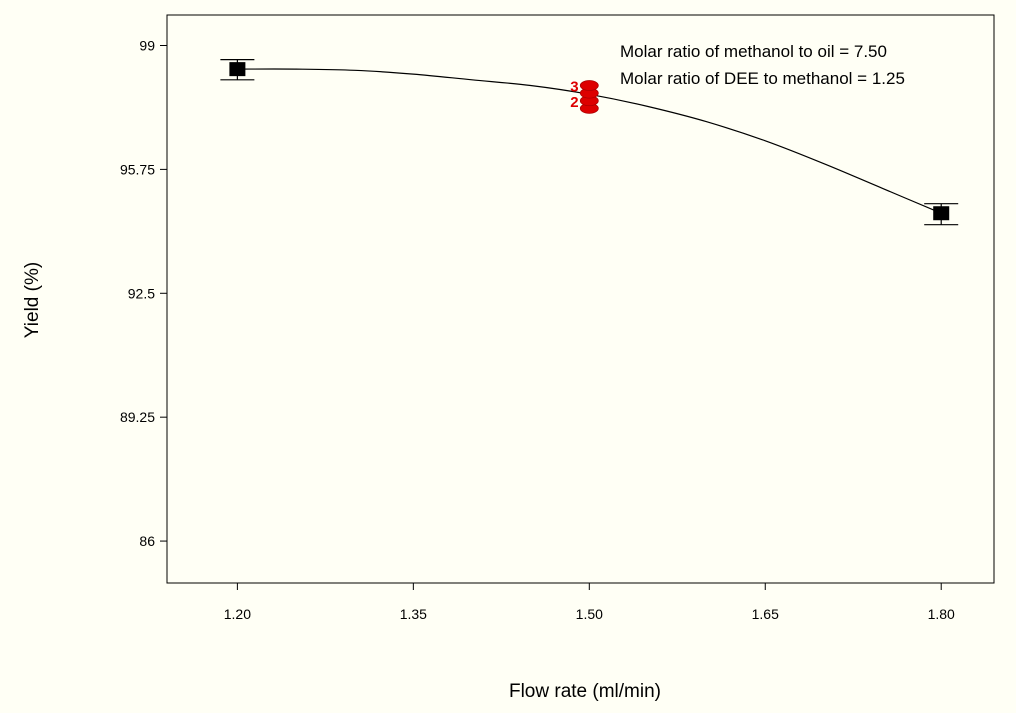 The width and height of the screenshot is (1016, 713). Describe the element at coordinates (765, 614) in the screenshot. I see `x-tick-label: 1.65` at that location.